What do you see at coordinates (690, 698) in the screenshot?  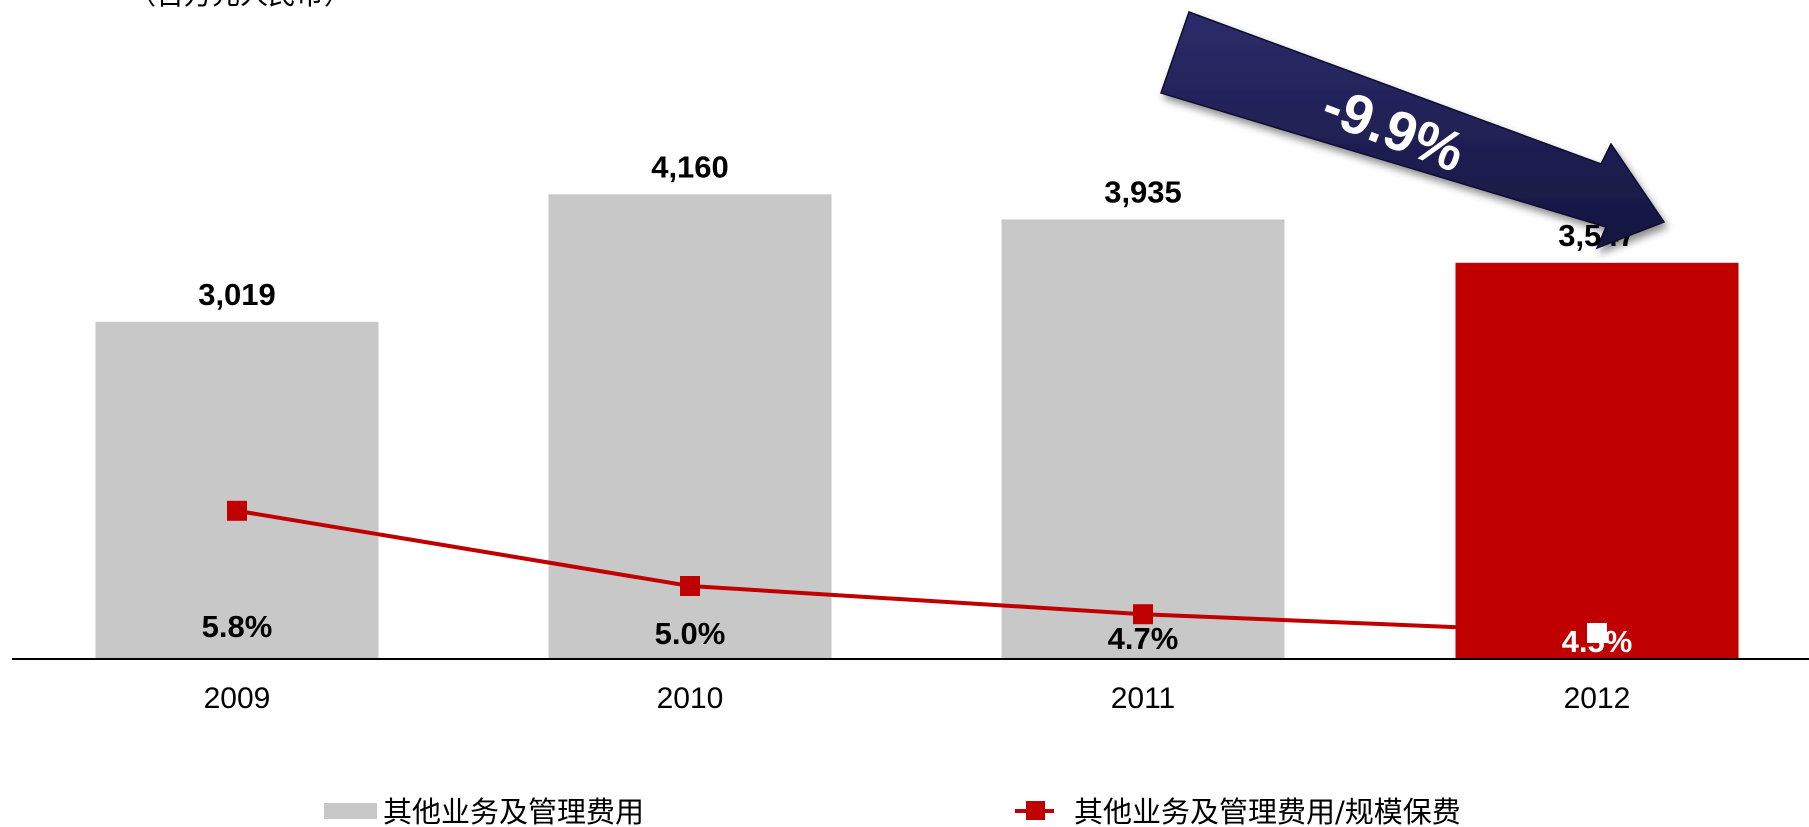 I see `category-label-2010: 2010` at bounding box center [690, 698].